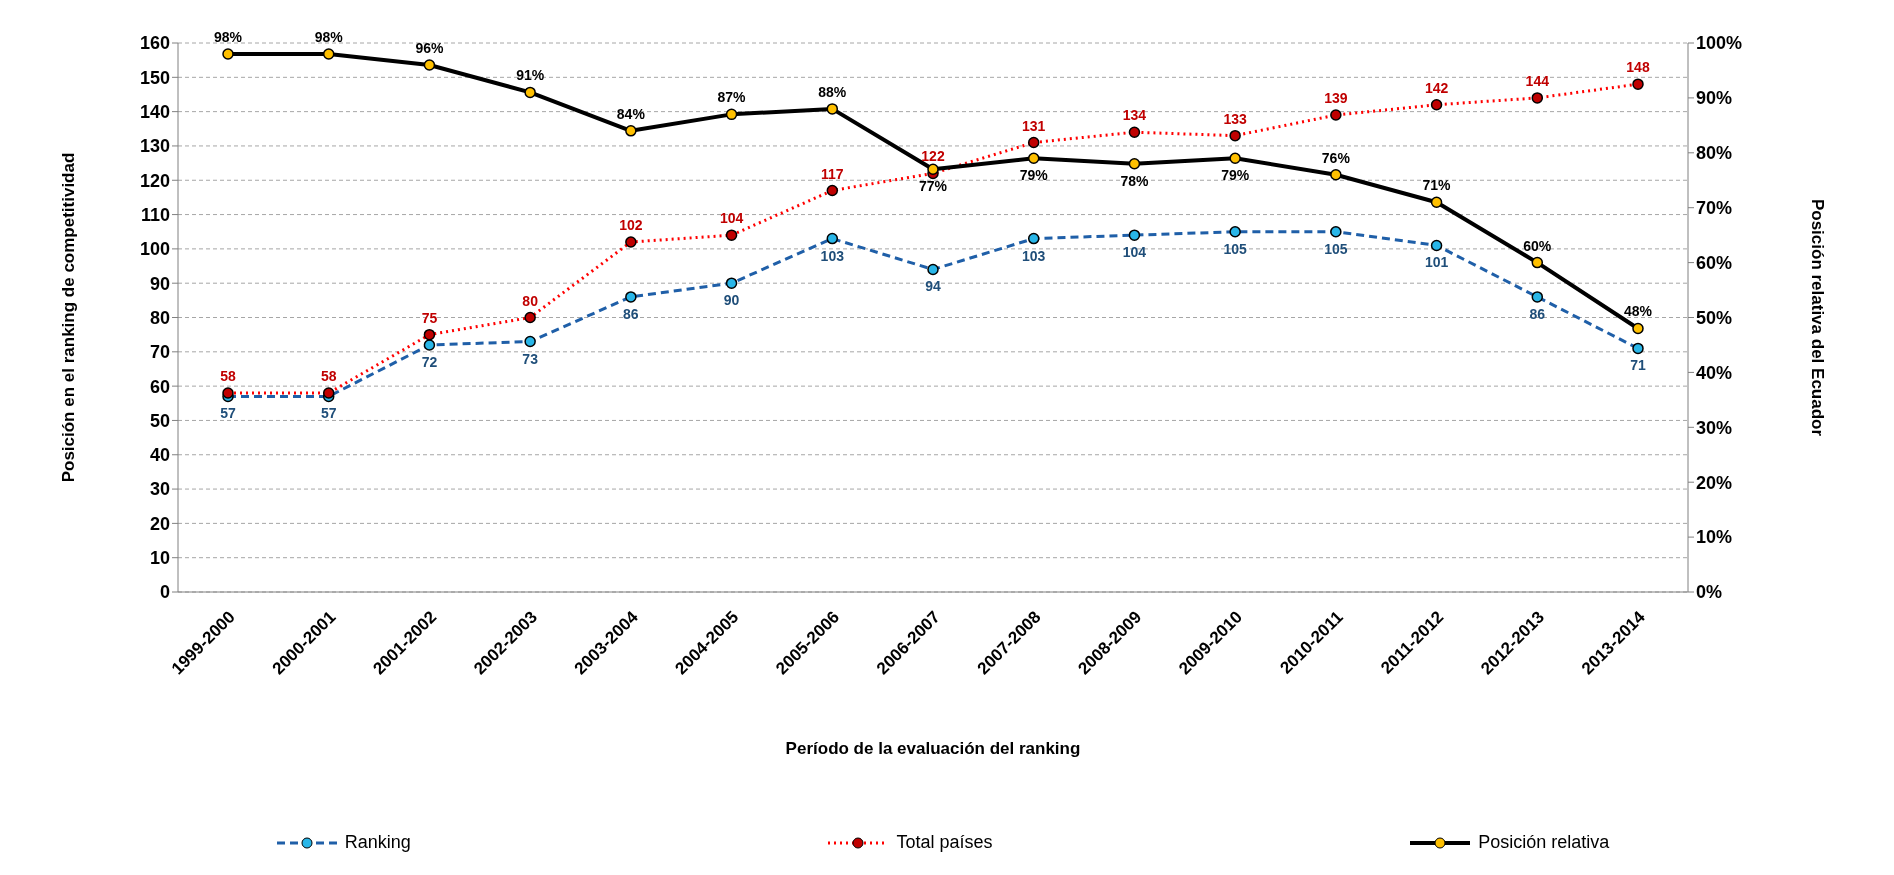 The image size is (1894, 875). I want to click on data-label: 60%, so click(1537, 245).